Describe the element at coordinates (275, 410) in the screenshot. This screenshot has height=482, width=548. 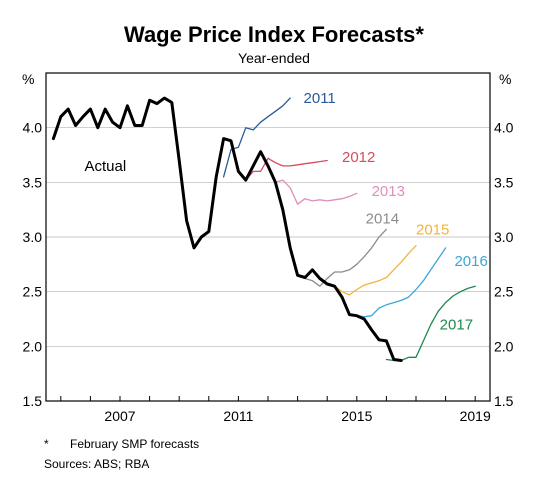
I see `x-axis: 2007 2011 2015 2019` at that location.